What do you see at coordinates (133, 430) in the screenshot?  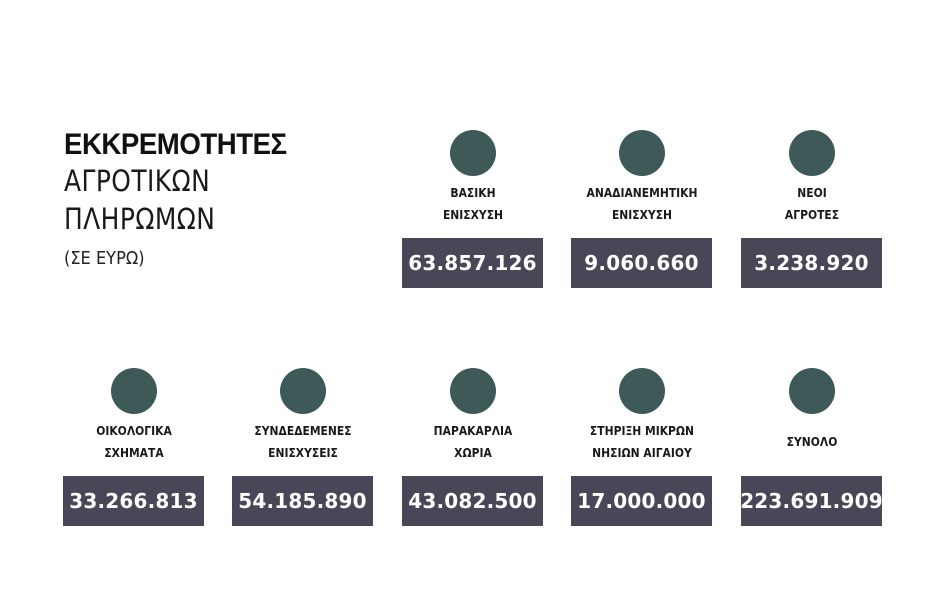 I see `card-label-line-1: ΟΙΚΟΛΟΓΙΚΑ` at bounding box center [133, 430].